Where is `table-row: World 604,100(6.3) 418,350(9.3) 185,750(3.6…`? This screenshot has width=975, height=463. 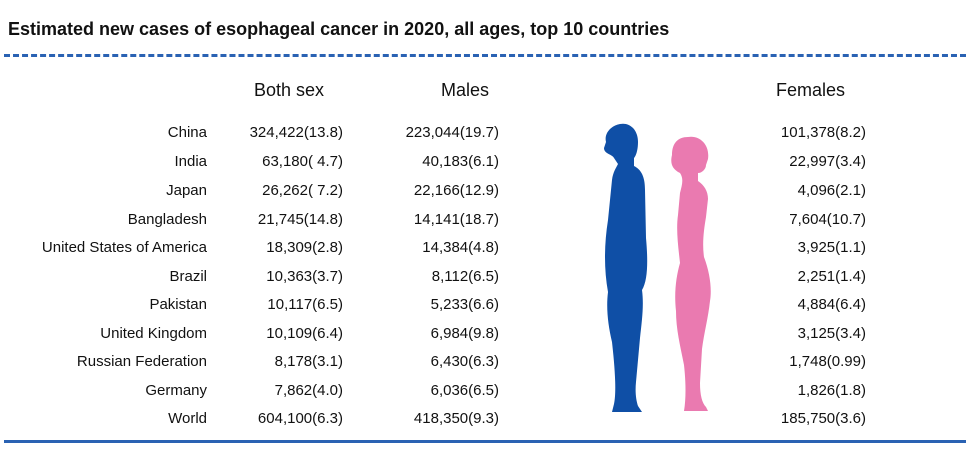 table-row: World 604,100(6.3) 418,350(9.3) 185,750(3.6… is located at coordinates (487, 424).